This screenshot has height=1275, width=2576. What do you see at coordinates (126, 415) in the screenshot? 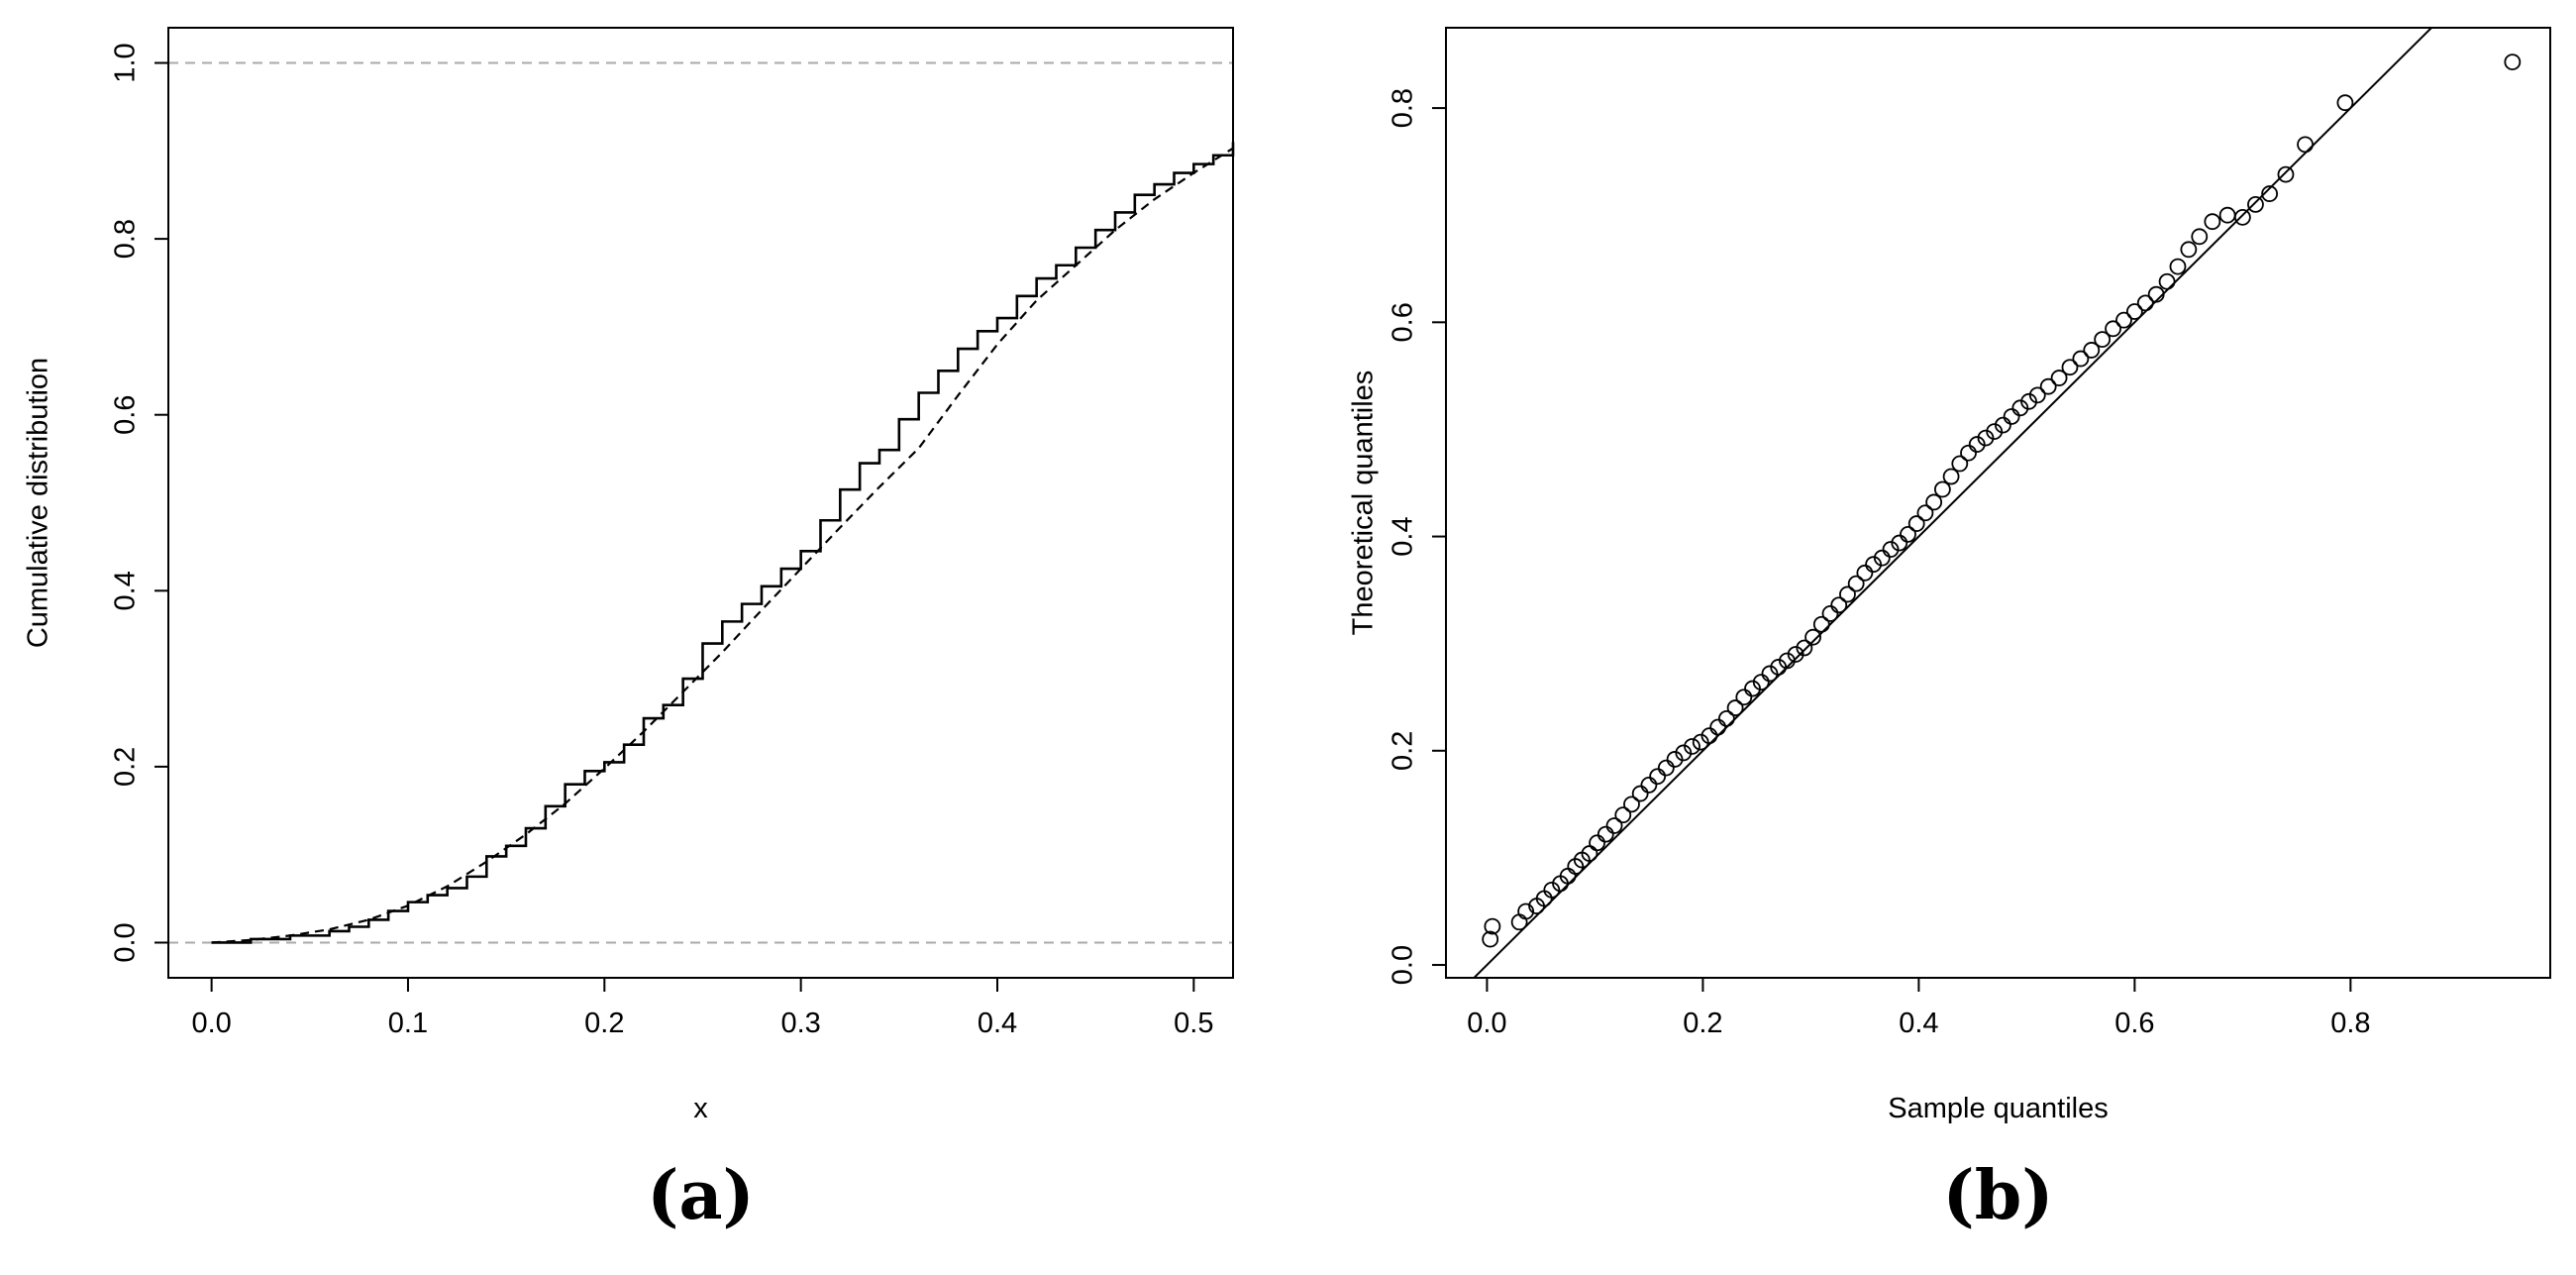
I see `a-y-tick-label: 0.6` at bounding box center [126, 415].